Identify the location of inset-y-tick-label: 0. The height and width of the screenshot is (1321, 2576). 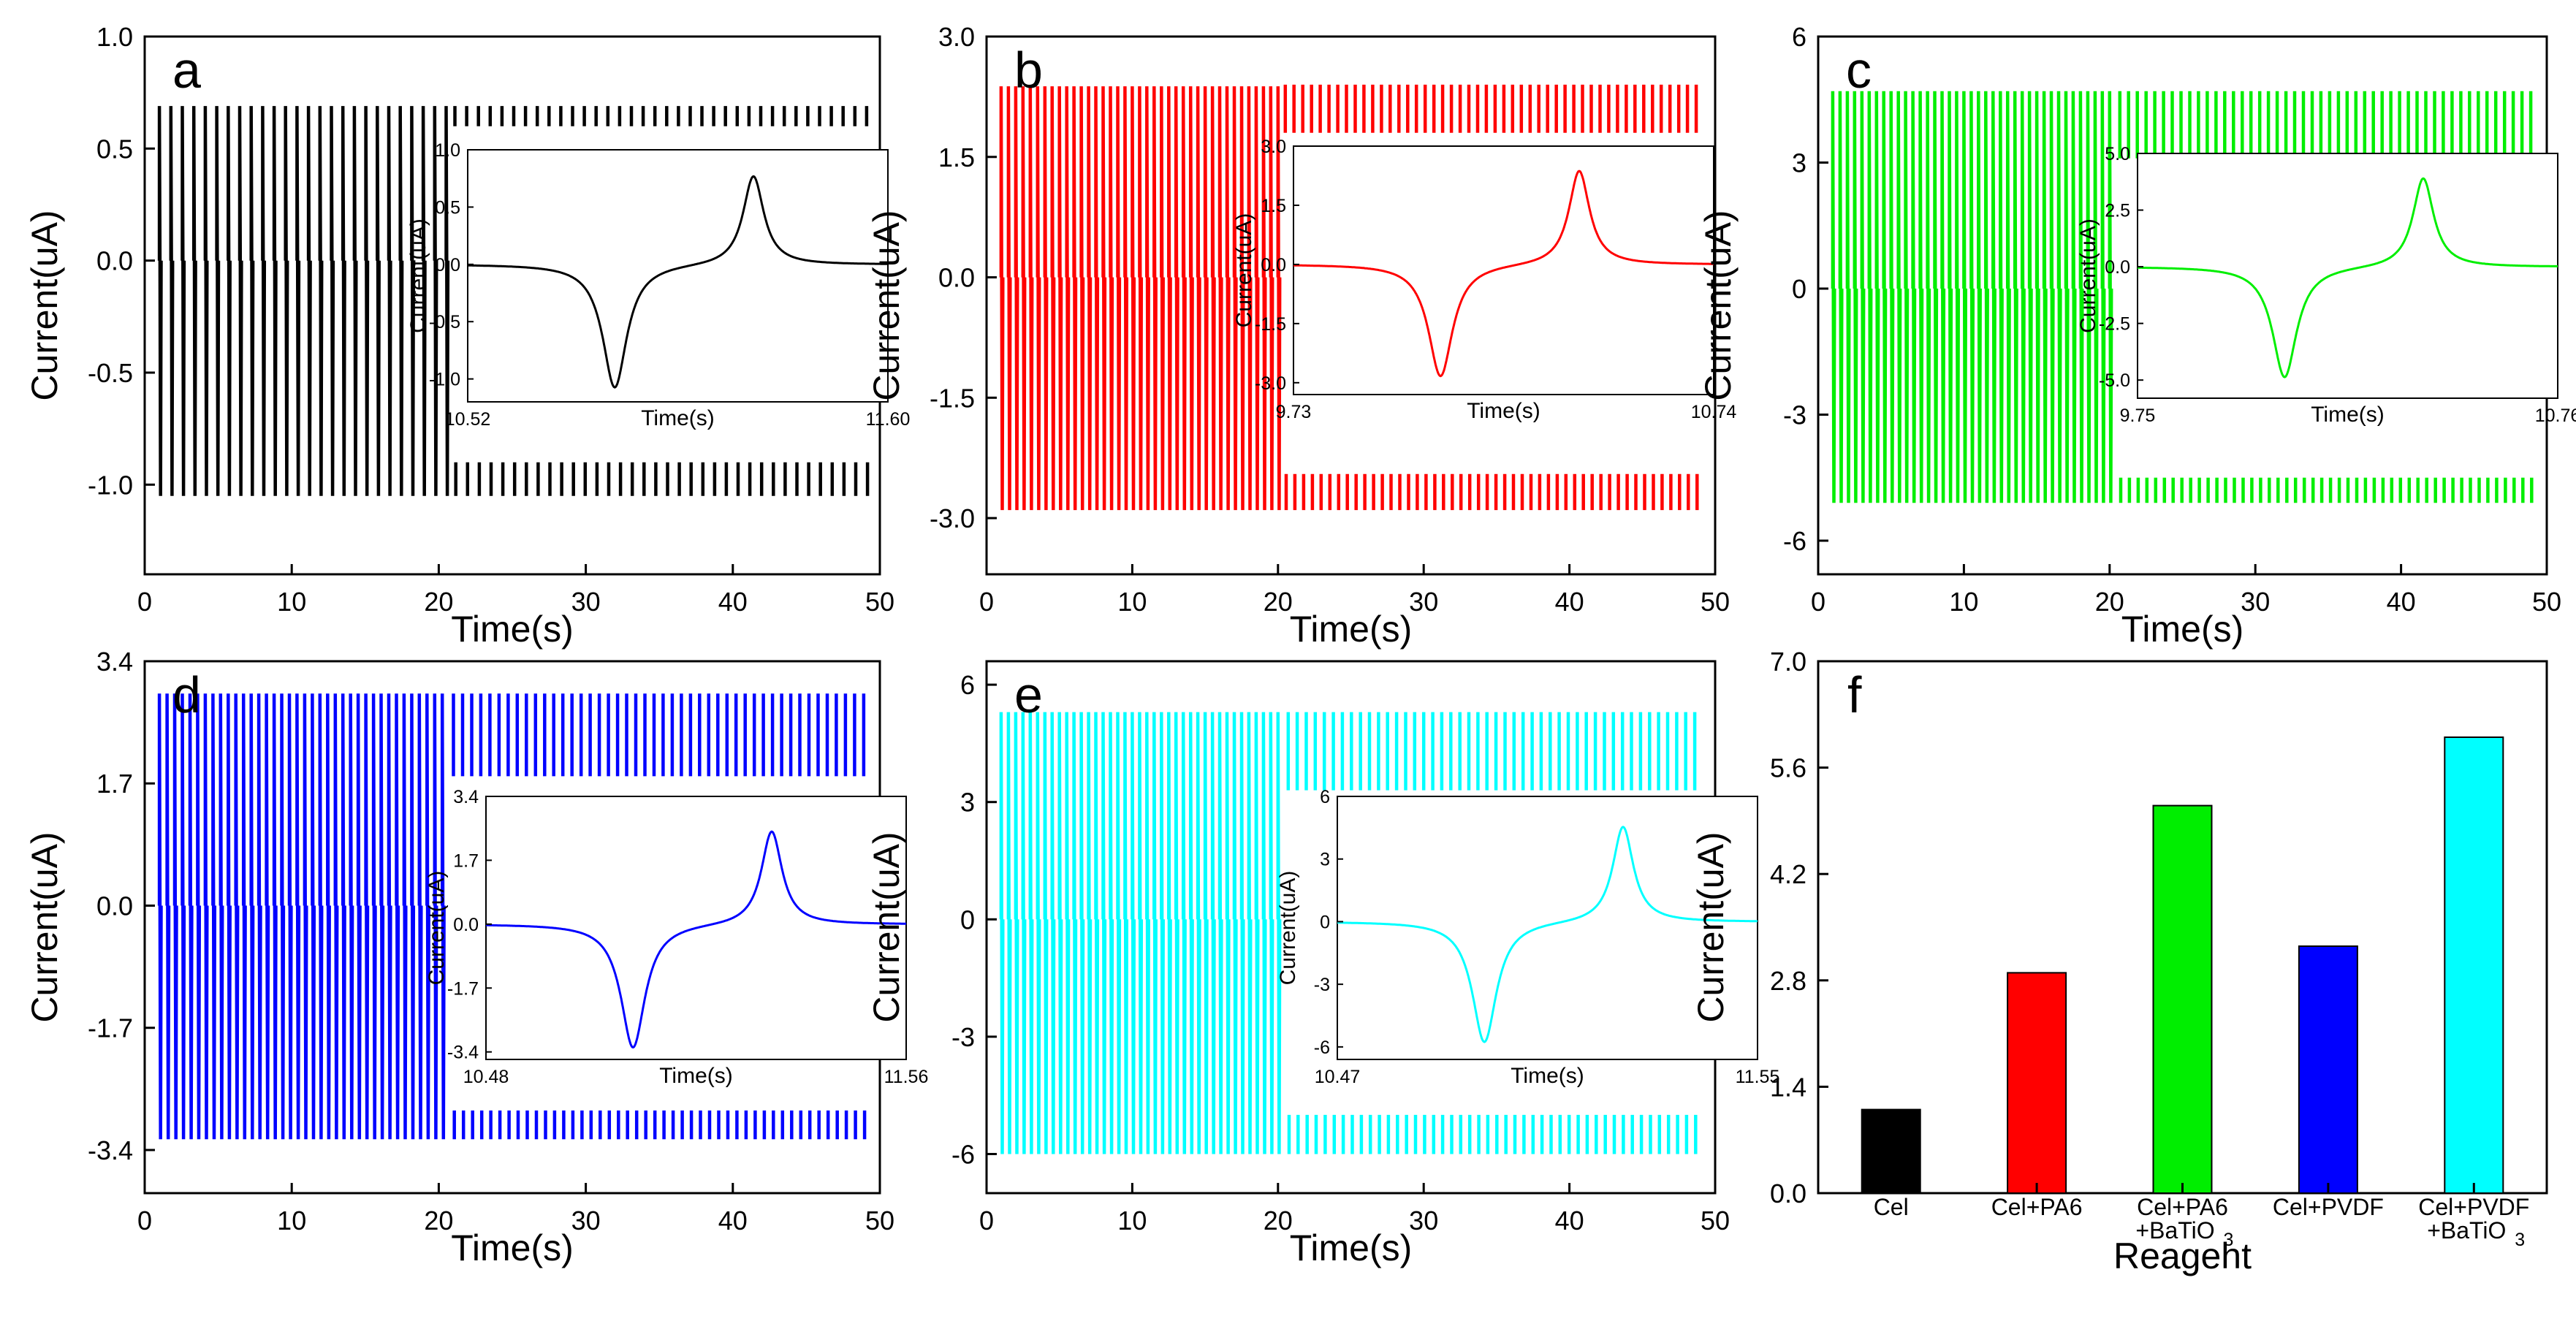
(1325, 922).